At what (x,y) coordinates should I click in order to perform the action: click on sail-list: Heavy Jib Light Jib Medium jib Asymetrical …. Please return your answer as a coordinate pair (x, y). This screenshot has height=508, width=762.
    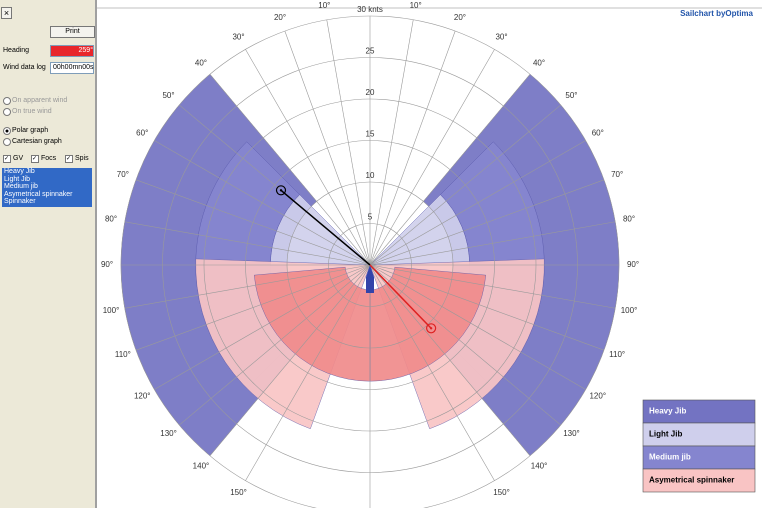
    Looking at the image, I should click on (47, 187).